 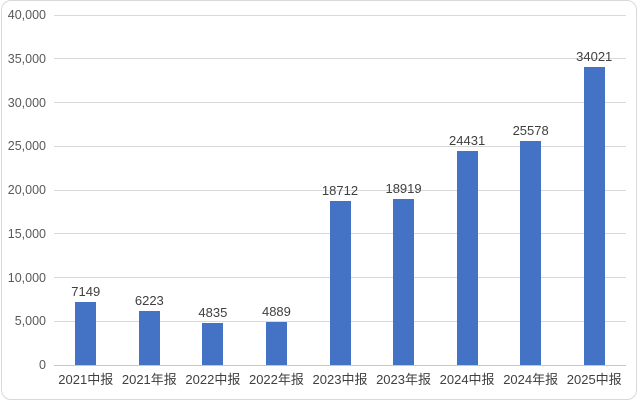 What do you see at coordinates (86, 333) in the screenshot?
I see `bar-2021中报` at bounding box center [86, 333].